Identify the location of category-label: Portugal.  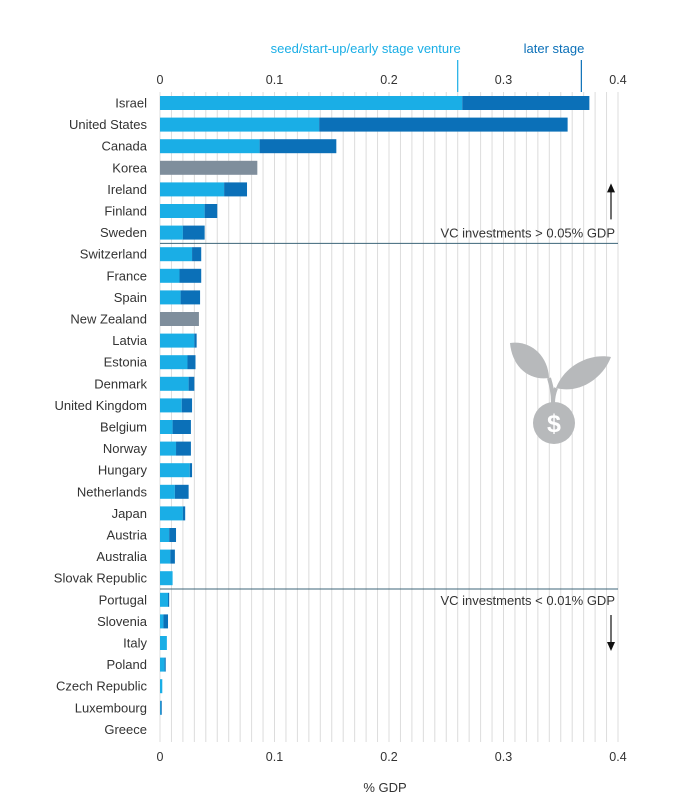
(123, 599).